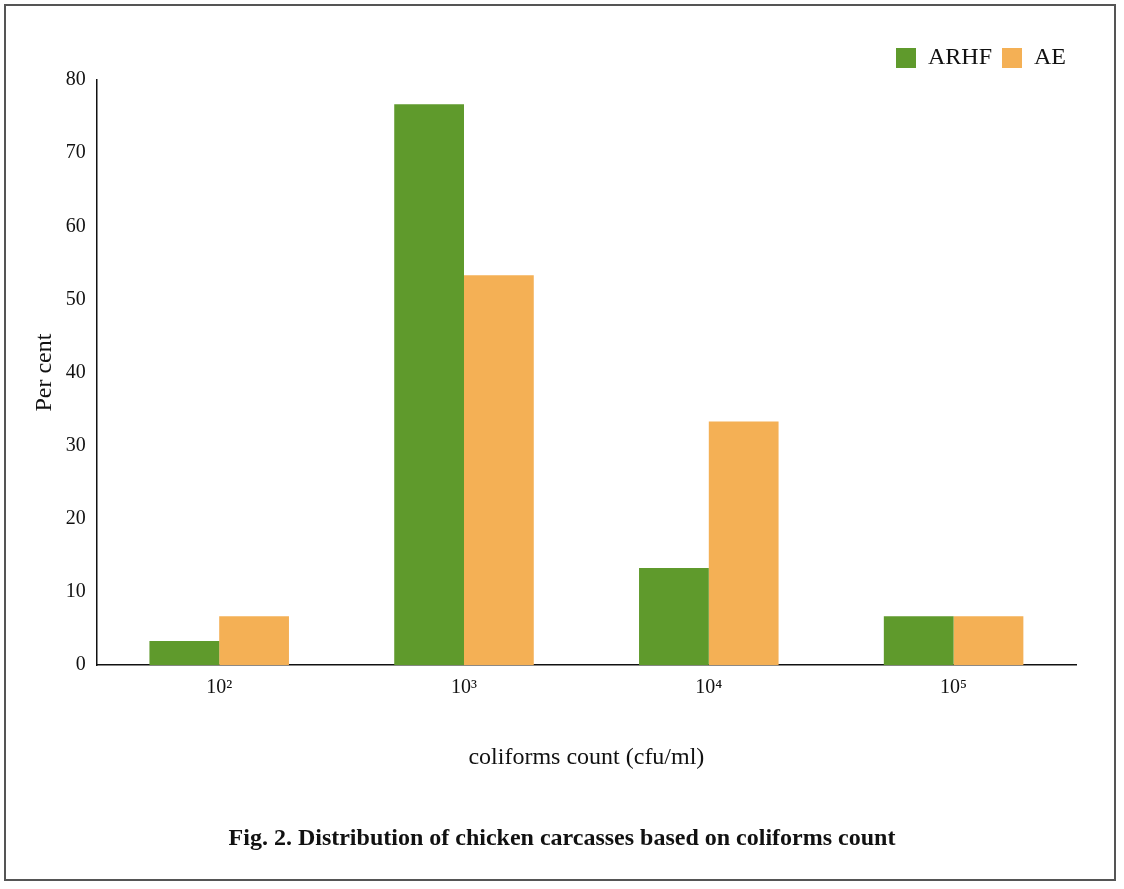  What do you see at coordinates (709, 686) in the screenshot?
I see `x-tick-label: 10⁴` at bounding box center [709, 686].